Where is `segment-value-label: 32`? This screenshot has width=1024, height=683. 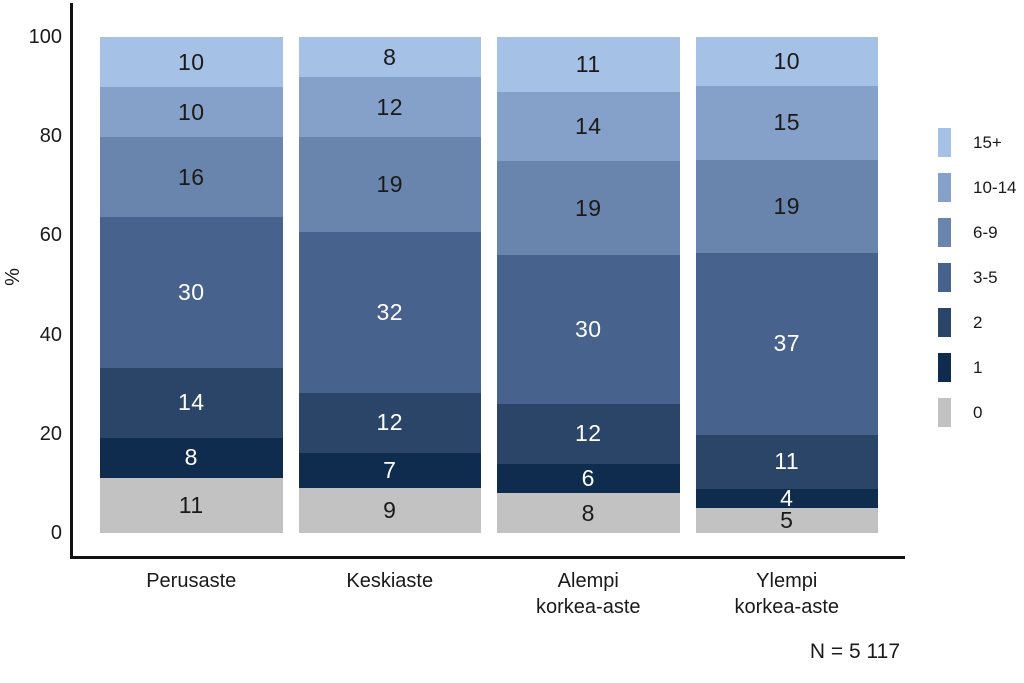 segment-value-label: 32 is located at coordinates (390, 312).